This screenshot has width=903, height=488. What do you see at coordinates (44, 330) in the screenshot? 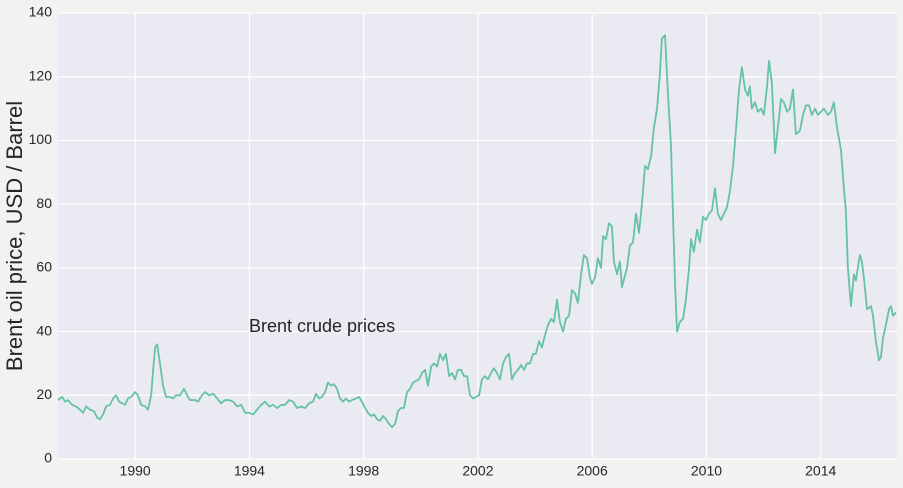
I see `y-tick-label: 40` at bounding box center [44, 330].